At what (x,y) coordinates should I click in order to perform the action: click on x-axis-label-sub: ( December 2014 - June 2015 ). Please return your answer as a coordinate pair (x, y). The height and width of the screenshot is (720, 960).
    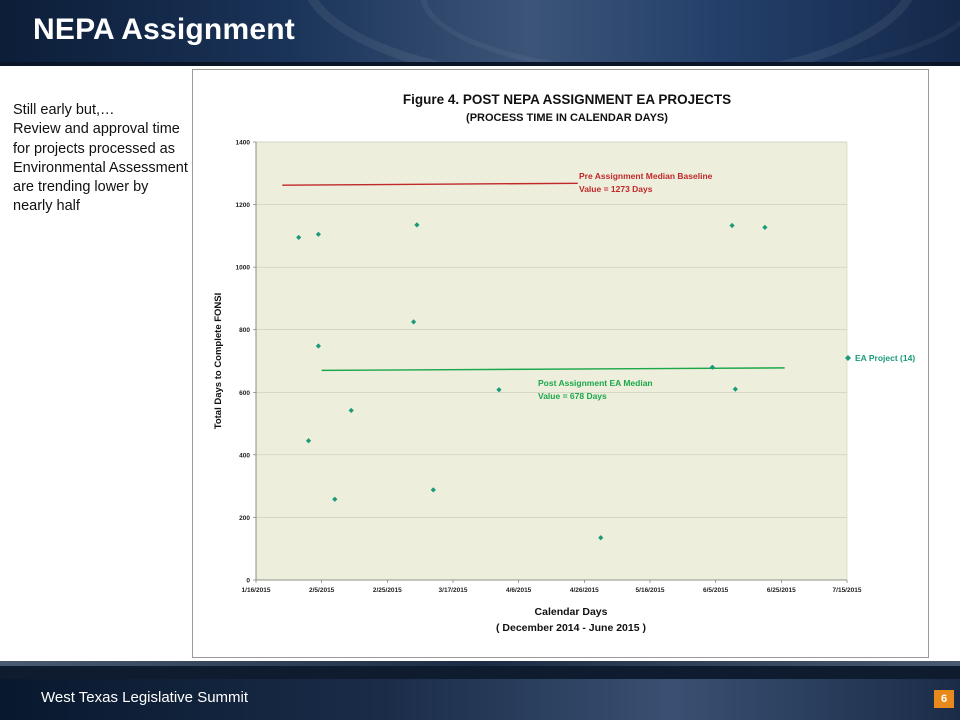
    Looking at the image, I should click on (571, 628).